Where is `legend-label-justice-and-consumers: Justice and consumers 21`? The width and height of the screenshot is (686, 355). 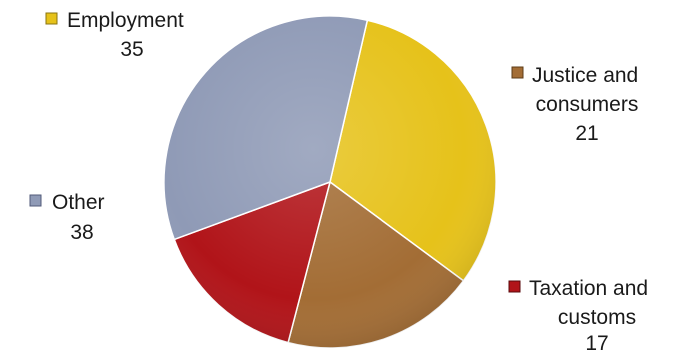 legend-label-justice-and-consumers: Justice and consumers 21 is located at coordinates (575, 104).